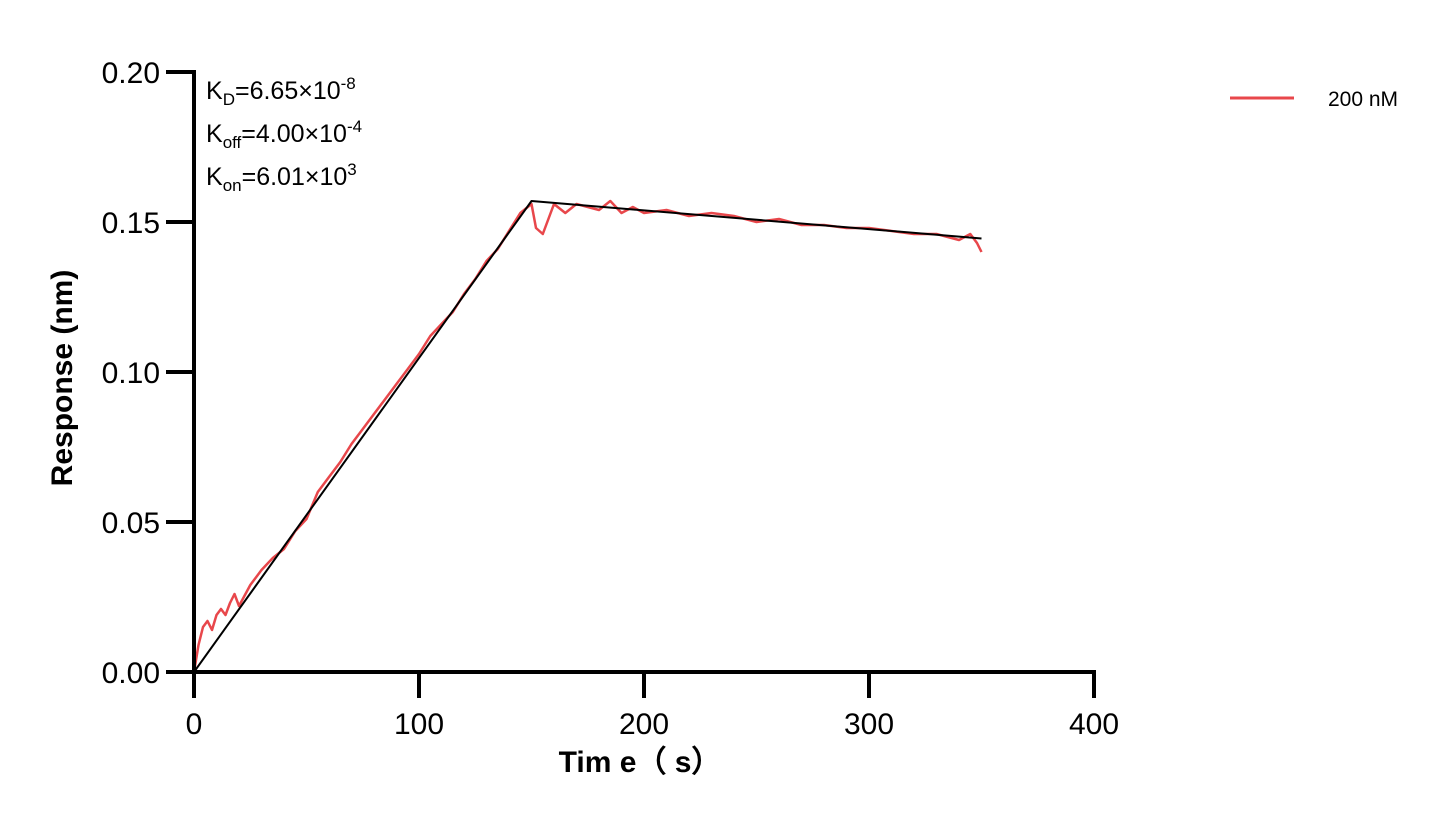  What do you see at coordinates (640, 762) in the screenshot?
I see `x-axis-title: Tim e（ s）` at bounding box center [640, 762].